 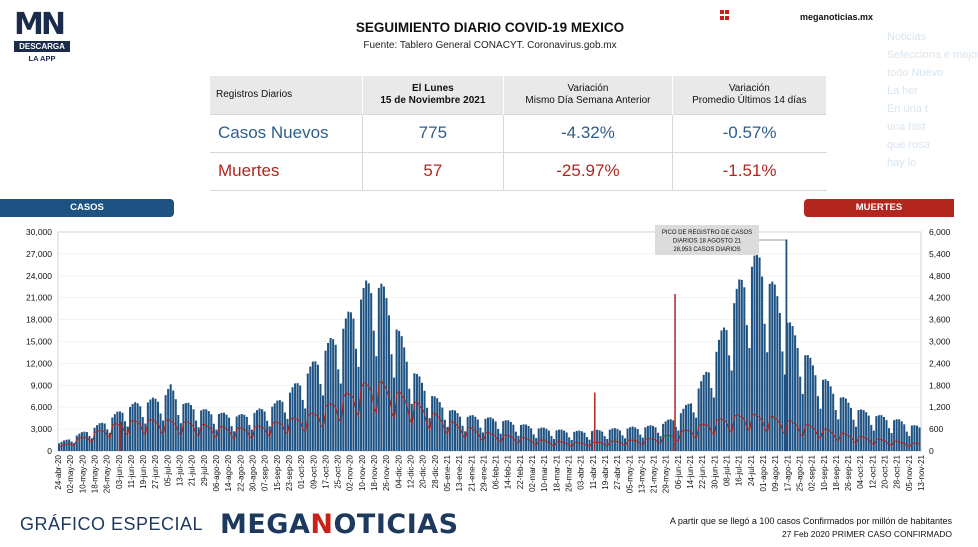 What do you see at coordinates (707, 233) in the screenshot?
I see `annotation-line: PICO DE REGISTRO DE CASOS` at bounding box center [707, 233].